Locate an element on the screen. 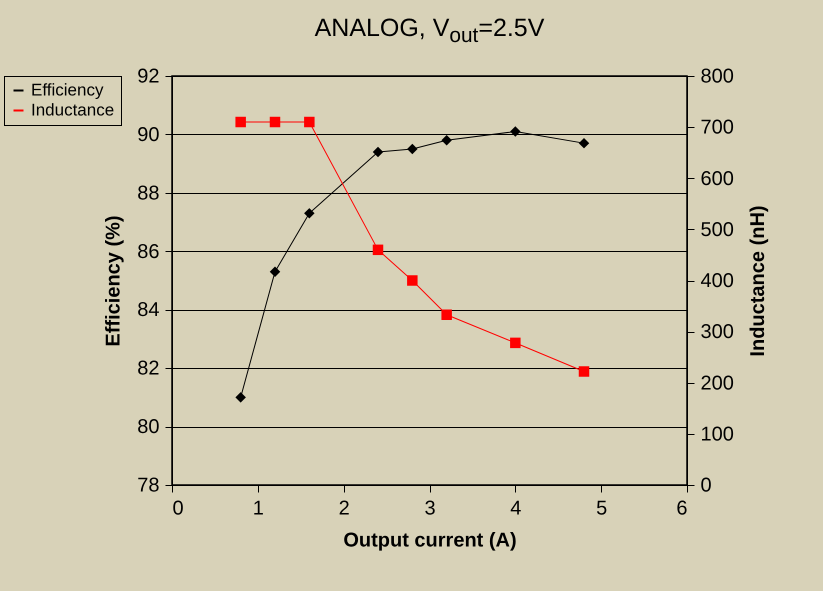 The width and height of the screenshot is (823, 591). legend-label: Efficiency is located at coordinates (67, 90).